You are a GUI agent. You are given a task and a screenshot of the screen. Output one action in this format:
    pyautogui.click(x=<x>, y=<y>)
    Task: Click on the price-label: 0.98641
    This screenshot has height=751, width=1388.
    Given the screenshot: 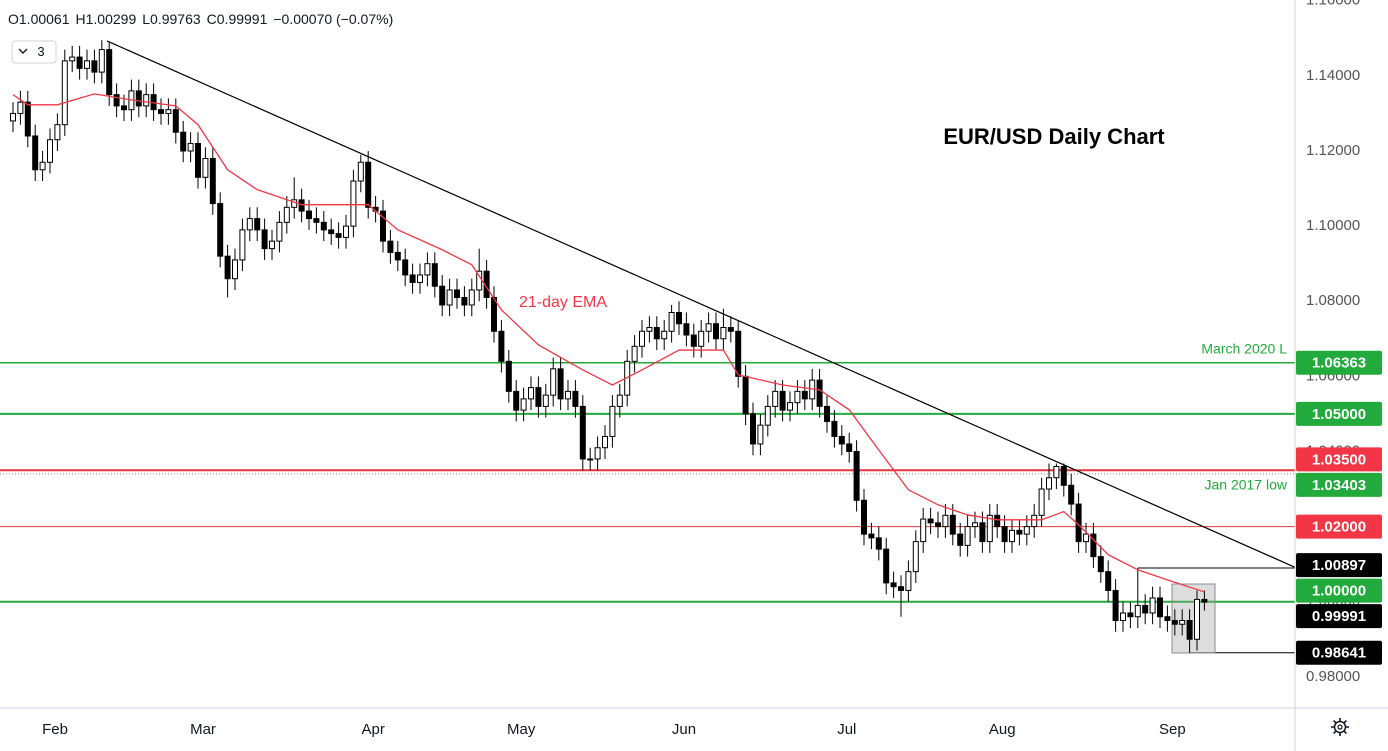 What is the action you would take?
    pyautogui.click(x=1339, y=653)
    